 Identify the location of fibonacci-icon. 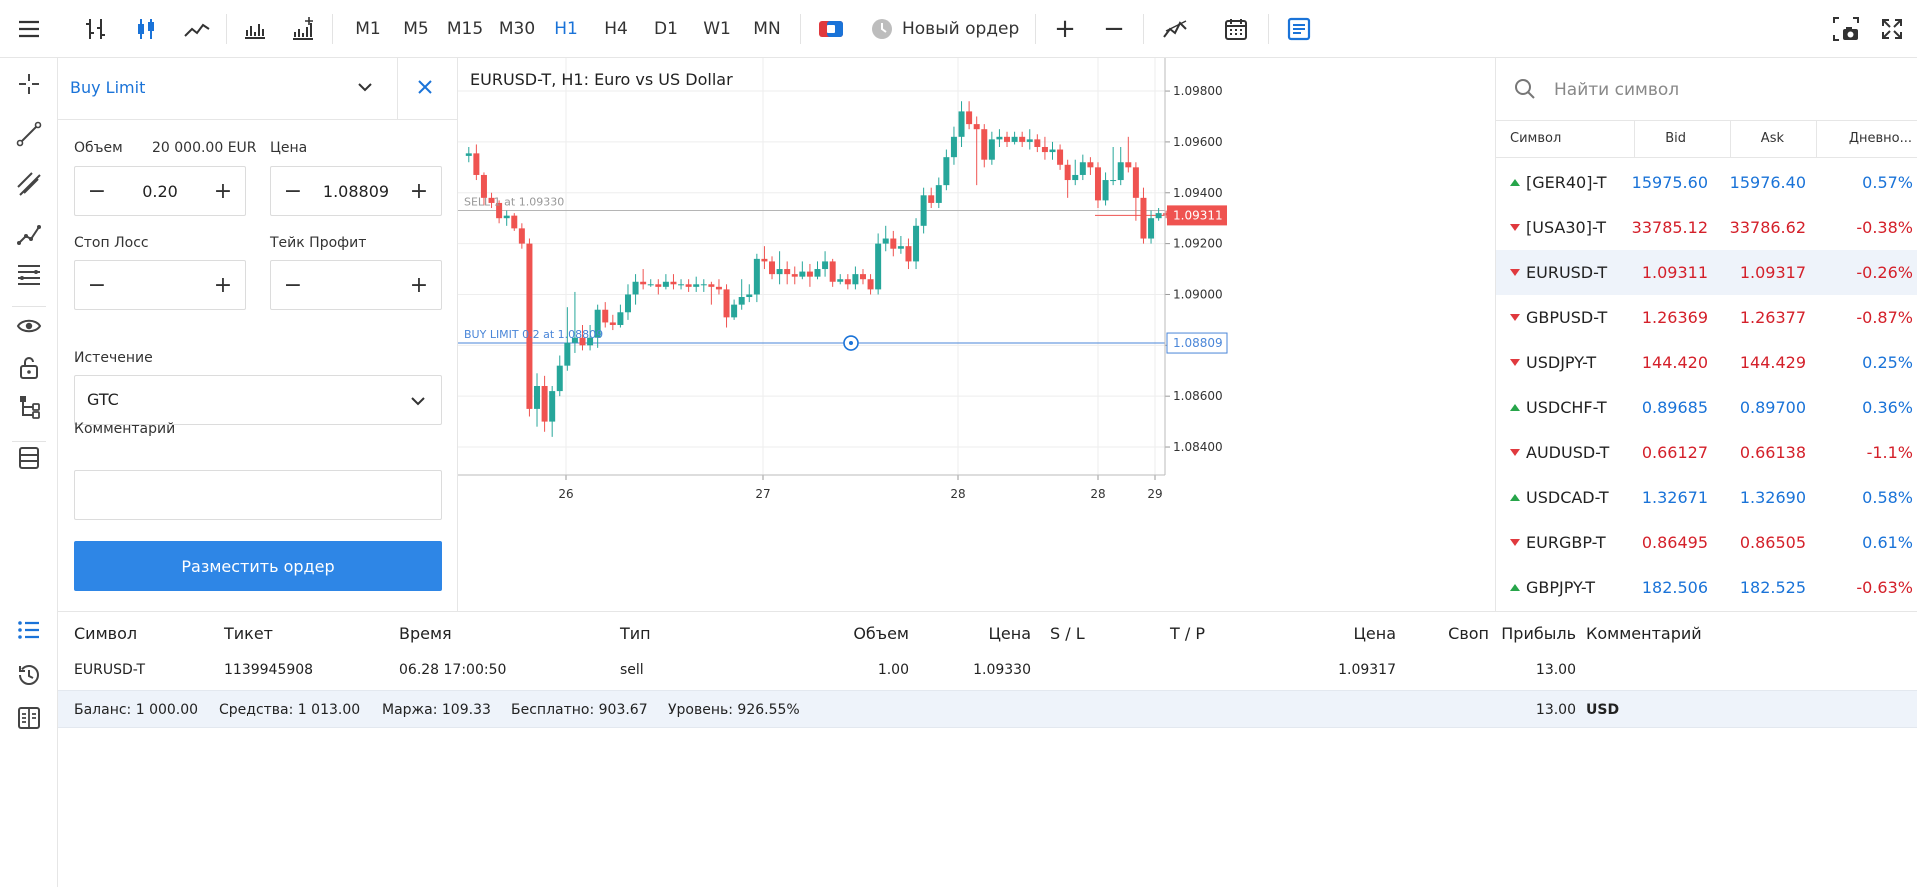
(29, 274).